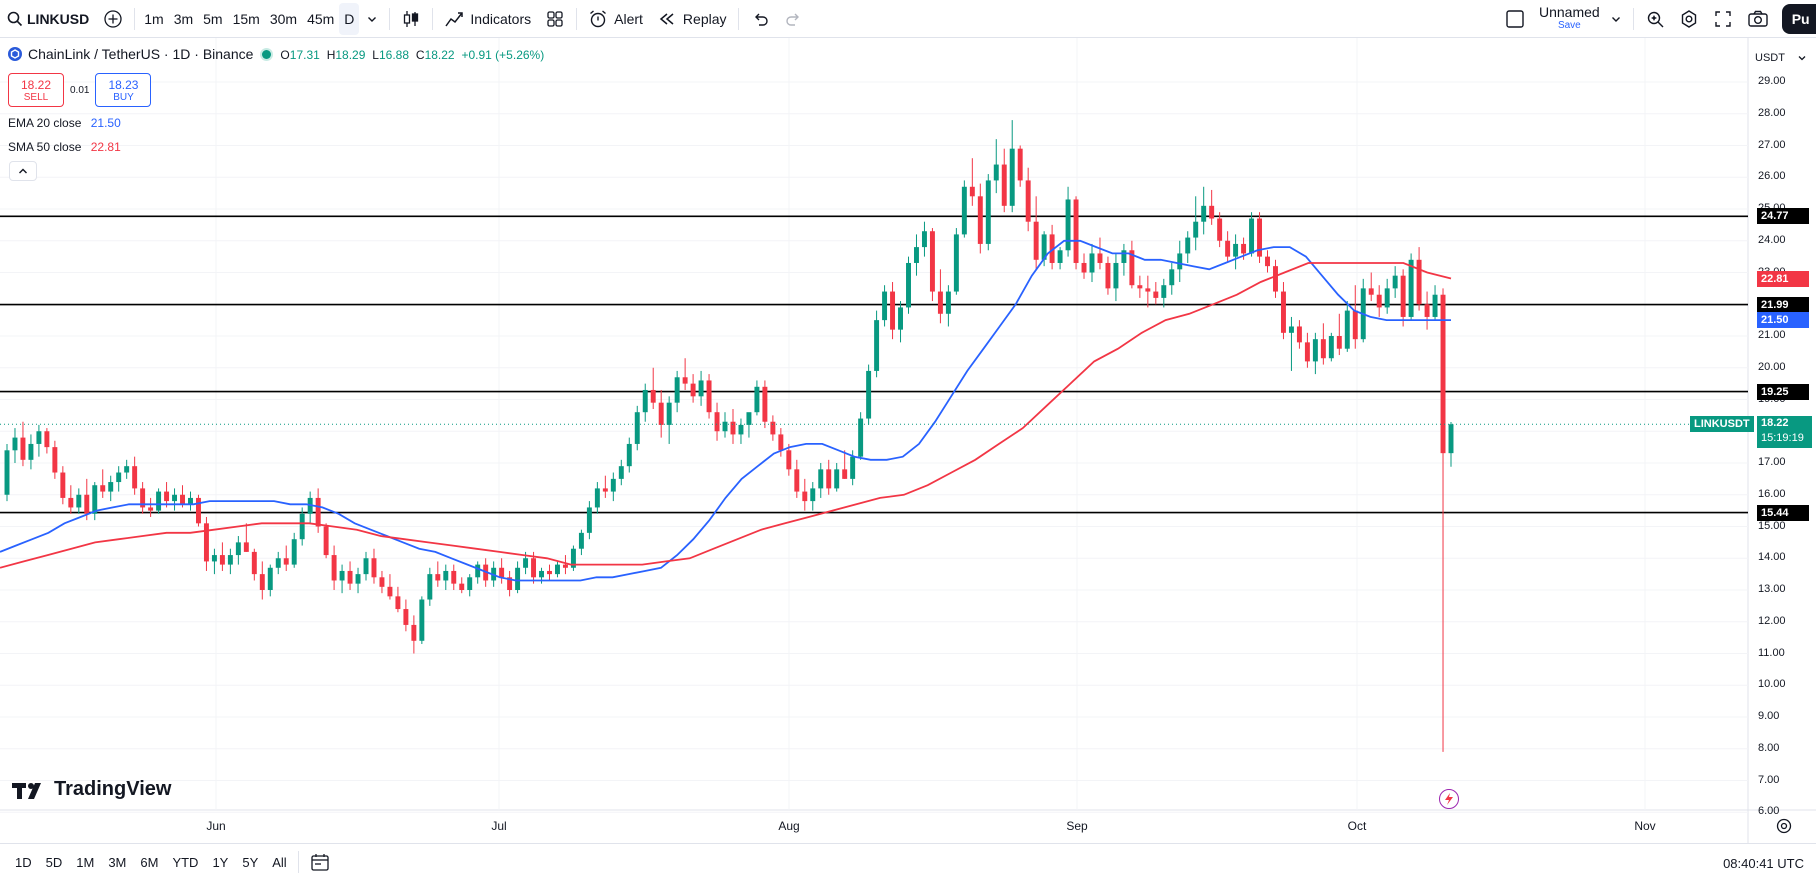 This screenshot has width=1816, height=880. Describe the element at coordinates (36, 90) in the screenshot. I see `sell-button: 18.22 SELL` at that location.